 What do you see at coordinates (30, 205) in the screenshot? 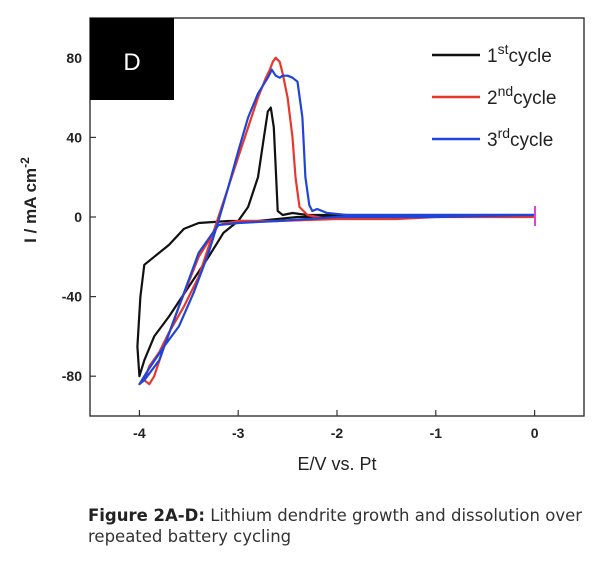
I see `y-axis-label-main: I / mA cm` at bounding box center [30, 205].